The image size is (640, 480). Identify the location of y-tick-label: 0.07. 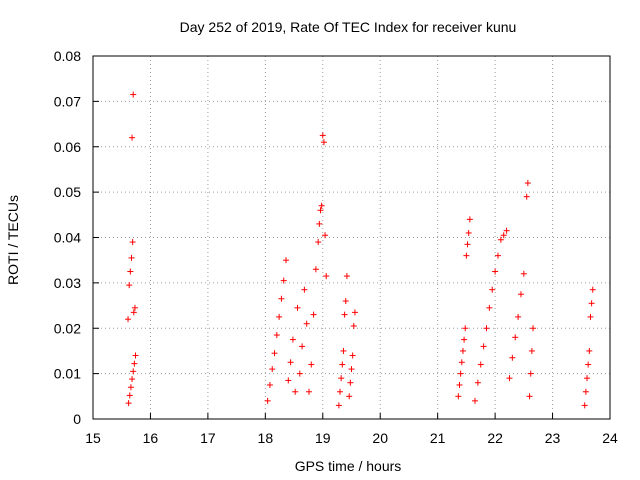
(67, 101).